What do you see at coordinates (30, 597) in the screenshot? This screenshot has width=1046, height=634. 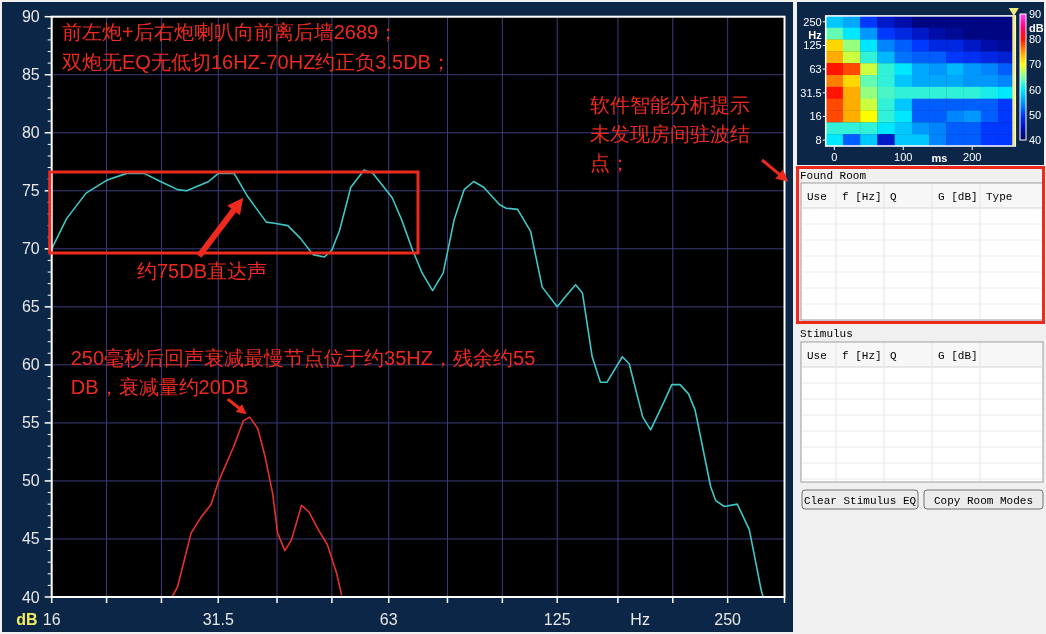 I see `y-tick-label: 40` at bounding box center [30, 597].